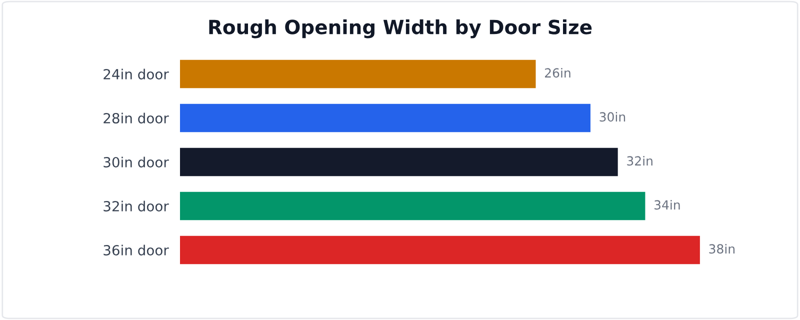  Describe the element at coordinates (136, 74) in the screenshot. I see `y-tick-label: 24in door` at that location.